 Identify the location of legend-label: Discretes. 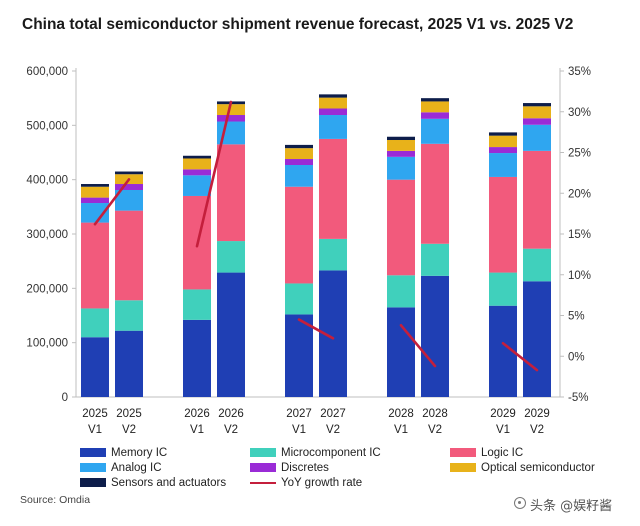
(305, 468).